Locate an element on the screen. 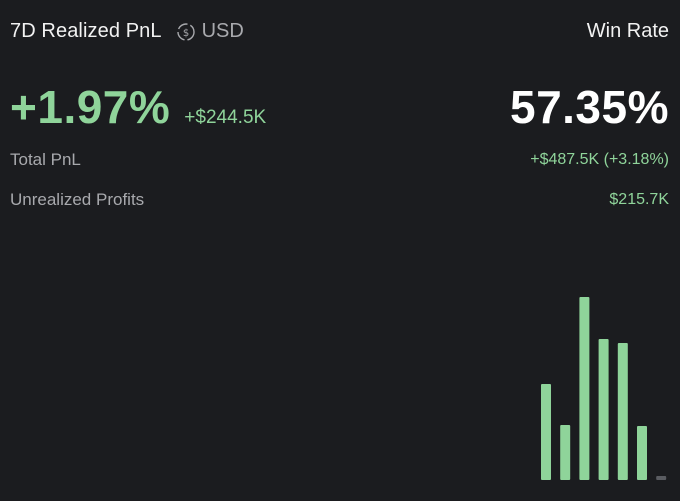 The width and height of the screenshot is (680, 501). unrealized-profits-label: Unrealized Profits is located at coordinates (77, 199).